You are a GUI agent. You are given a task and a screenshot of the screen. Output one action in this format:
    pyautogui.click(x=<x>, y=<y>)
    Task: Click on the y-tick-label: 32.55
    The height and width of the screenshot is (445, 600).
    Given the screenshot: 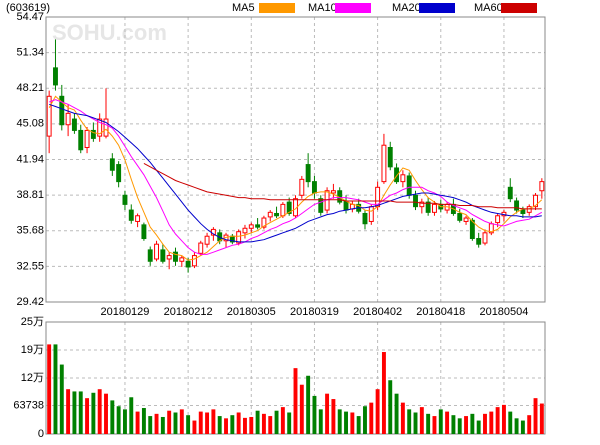 What is the action you would take?
    pyautogui.click(x=30, y=266)
    